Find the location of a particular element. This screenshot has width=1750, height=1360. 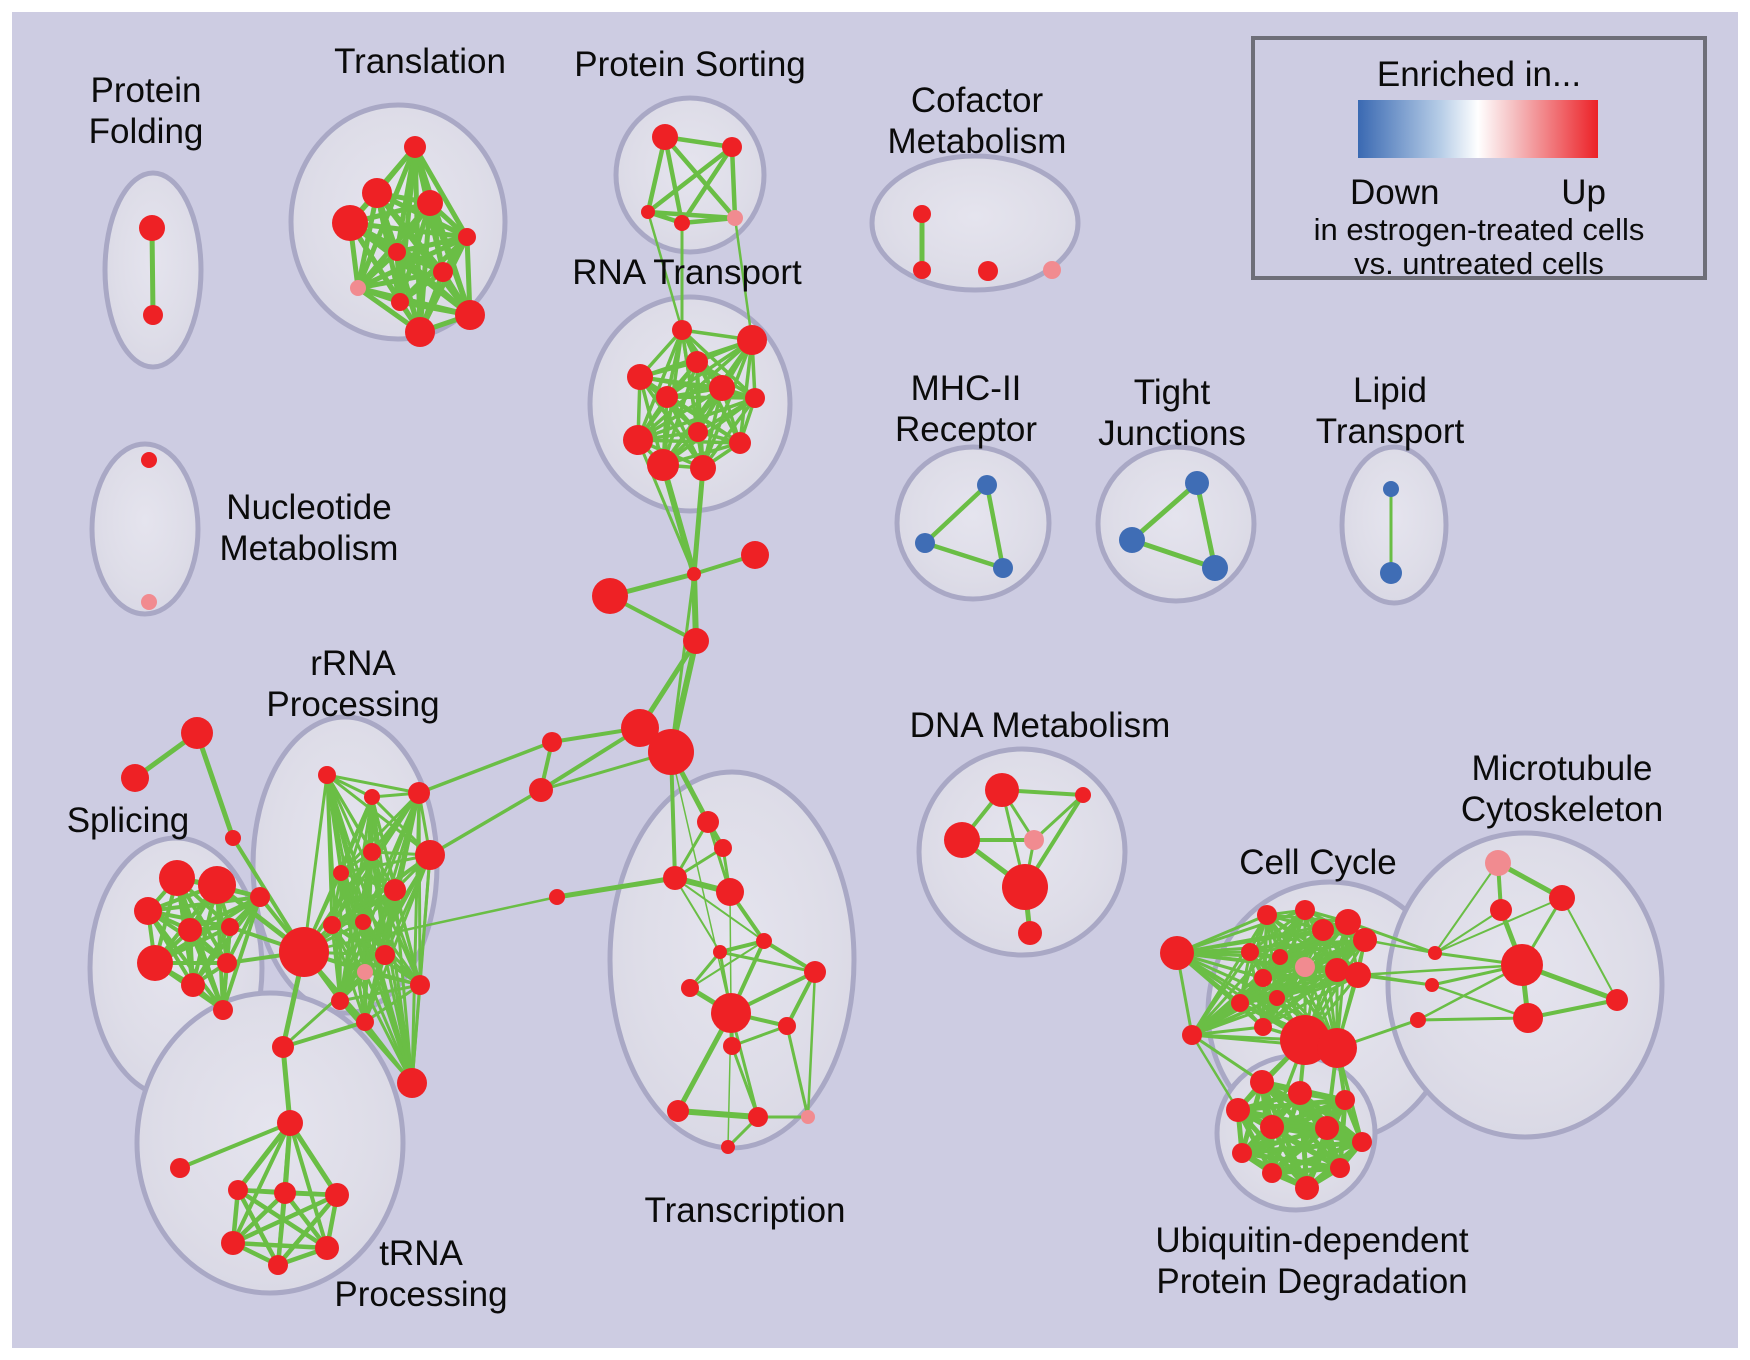

link-backbone:6--rrna_processing:2 is located at coordinates (485, 767).